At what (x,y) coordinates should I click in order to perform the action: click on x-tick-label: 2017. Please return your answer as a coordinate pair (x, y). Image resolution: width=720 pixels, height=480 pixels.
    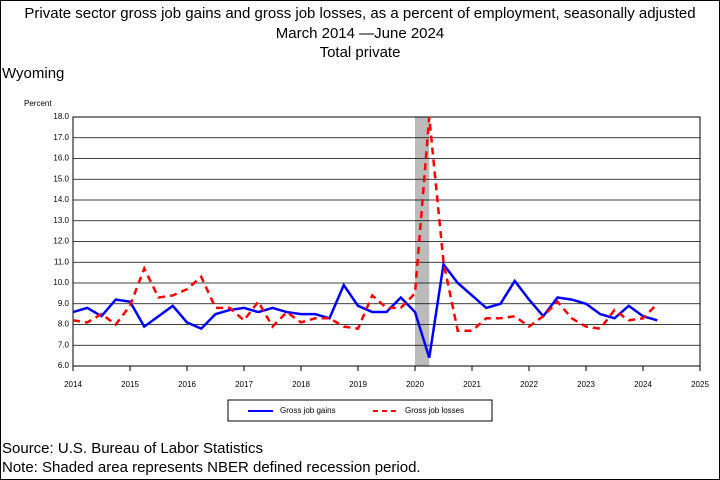
    Looking at the image, I should click on (244, 384).